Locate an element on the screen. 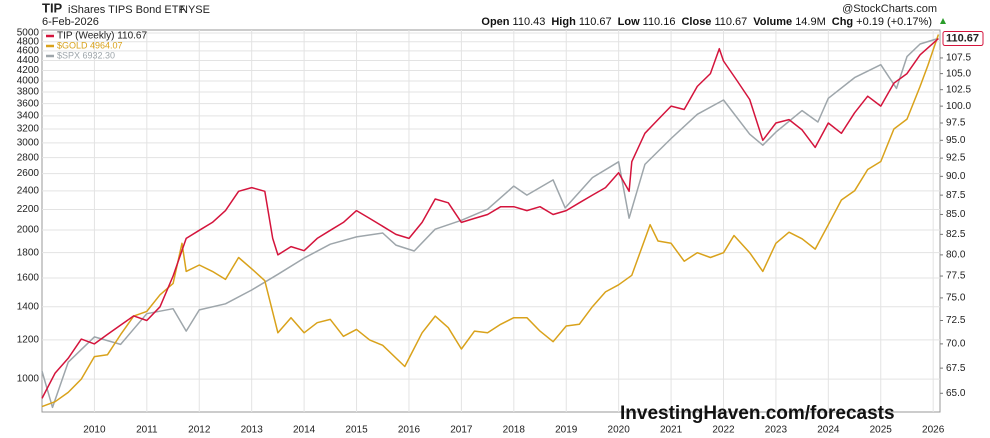 The height and width of the screenshot is (438, 990). quote-label: Open is located at coordinates (495, 22).